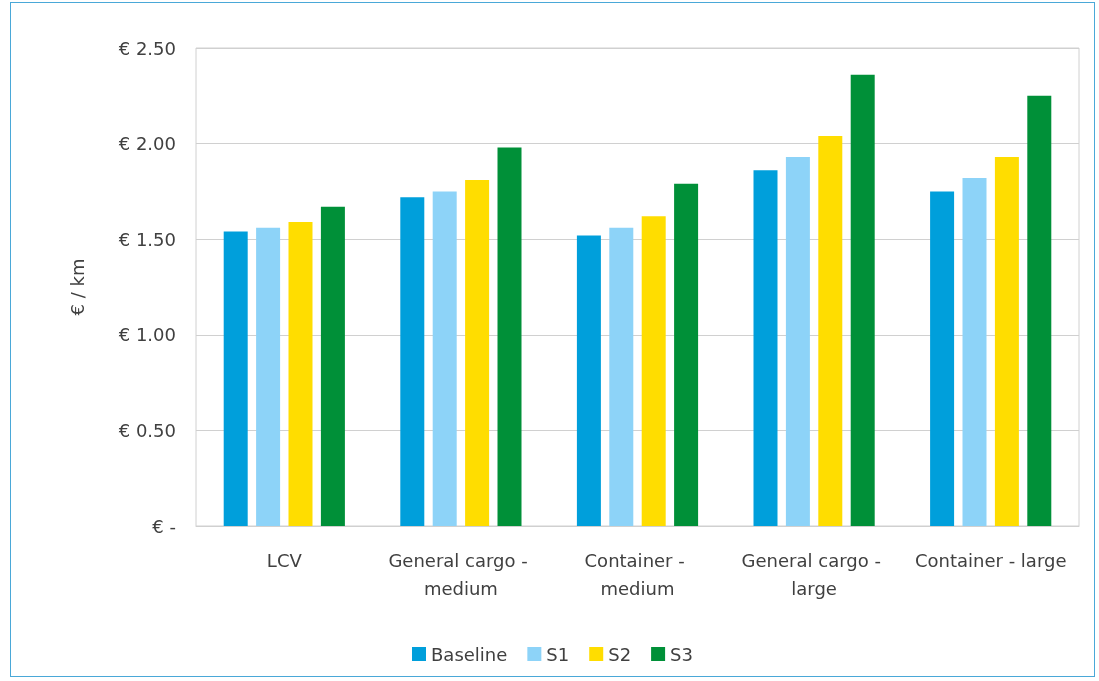 The image size is (1099, 681). Describe the element at coordinates (990, 560) in the screenshot. I see `x-tick-label: Container - large` at that location.